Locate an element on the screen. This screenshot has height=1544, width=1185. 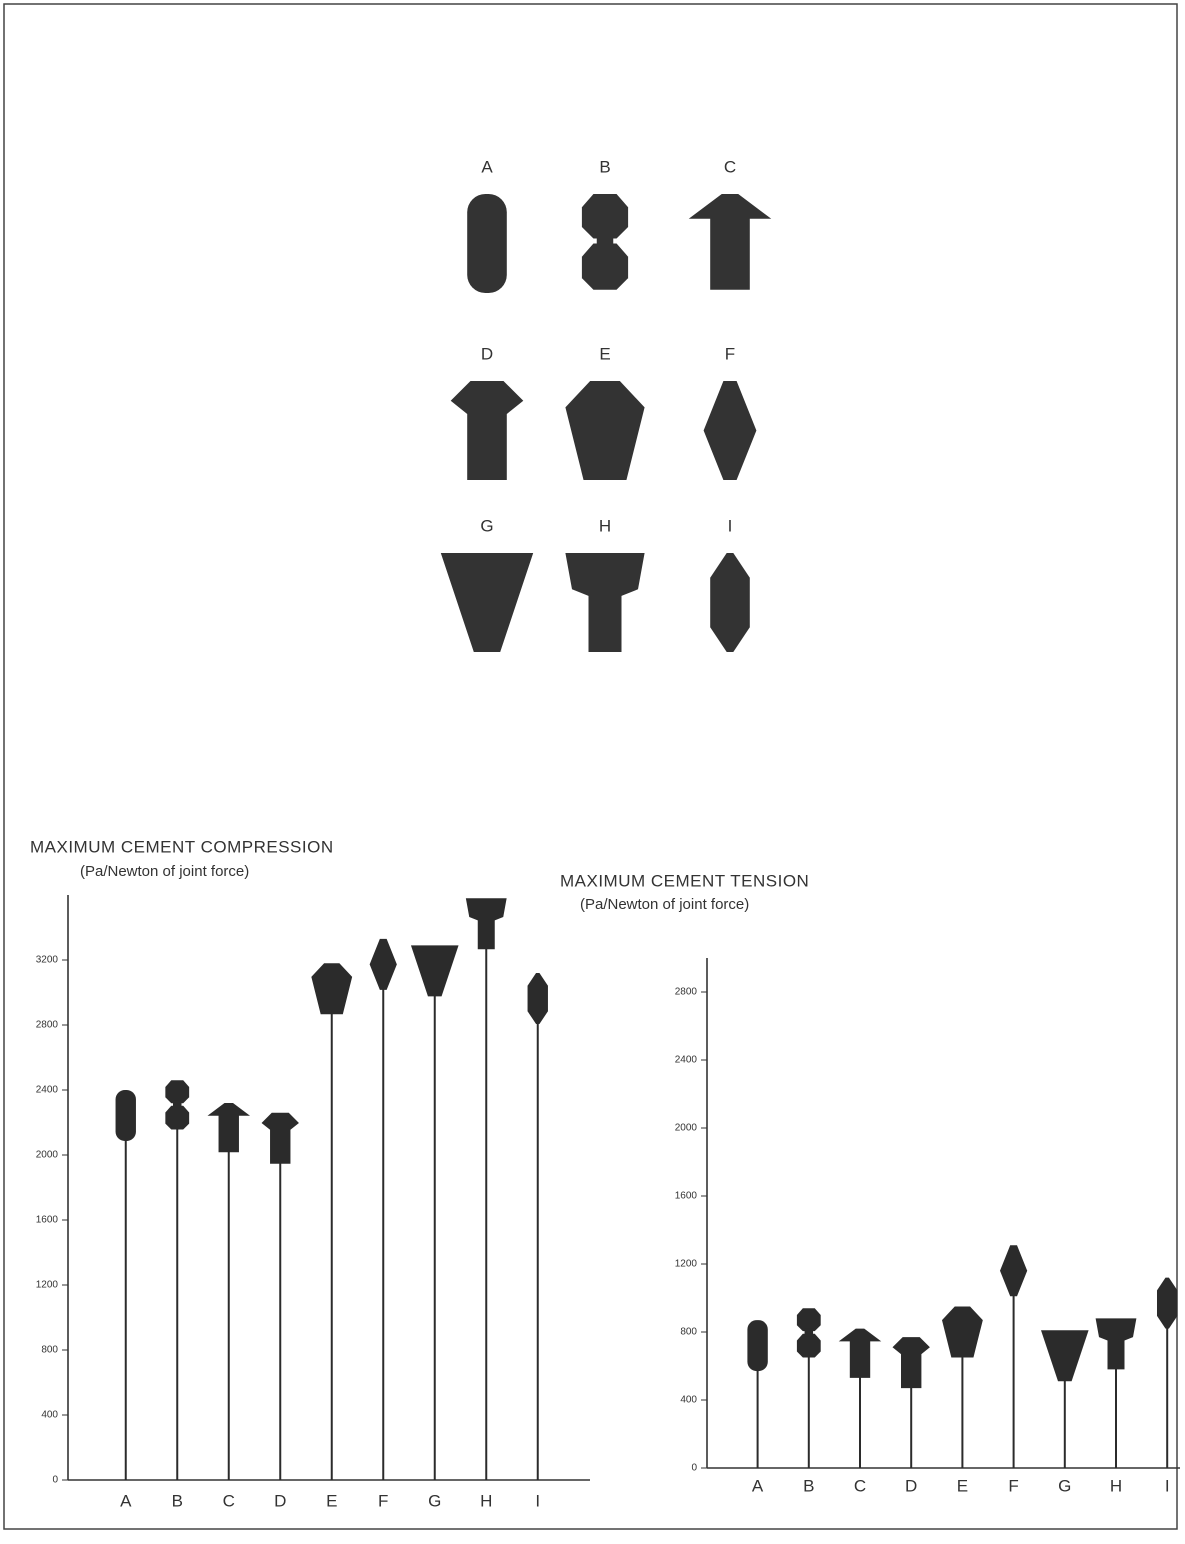
chart-title: MAXIMUM CEMENT COMPRESSION is located at coordinates (182, 846).